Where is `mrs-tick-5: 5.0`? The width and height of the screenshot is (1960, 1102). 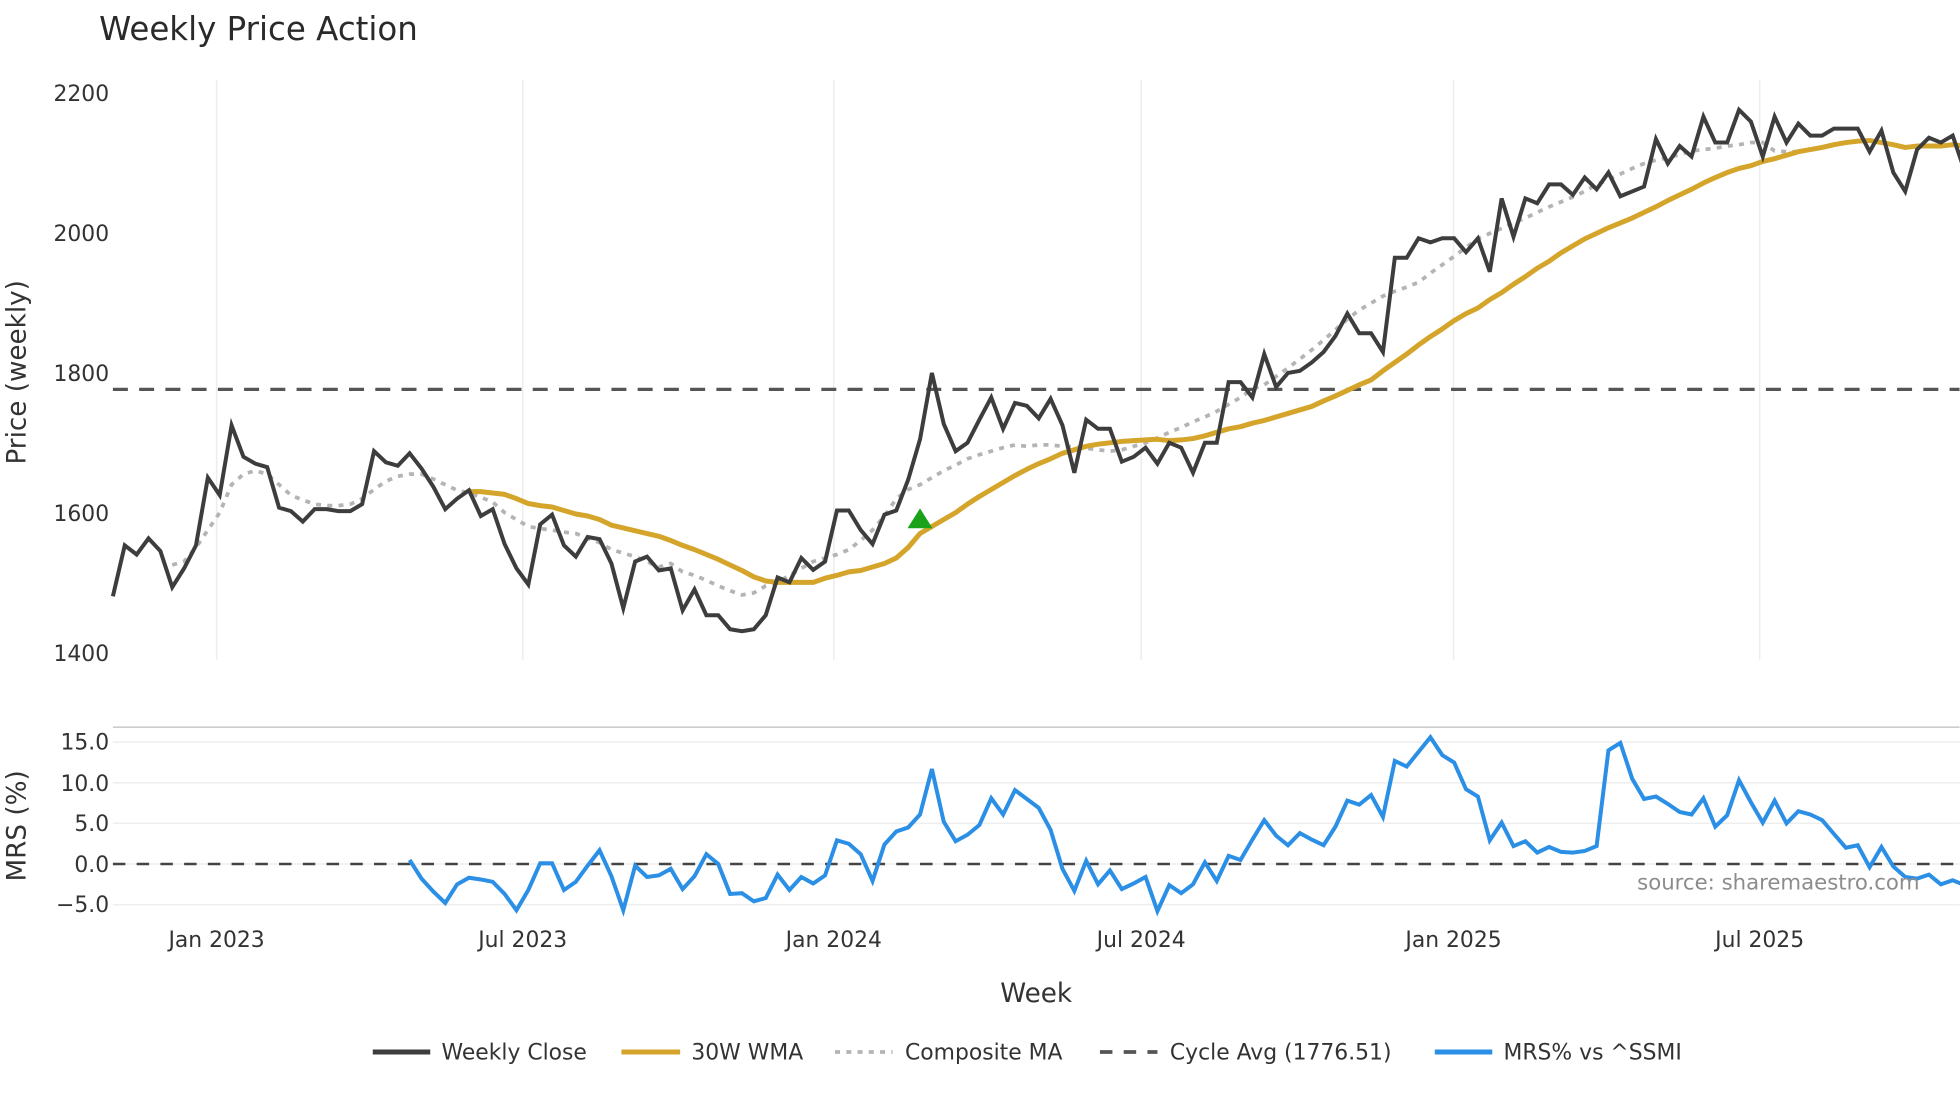
mrs-tick-5: 5.0 is located at coordinates (91, 824).